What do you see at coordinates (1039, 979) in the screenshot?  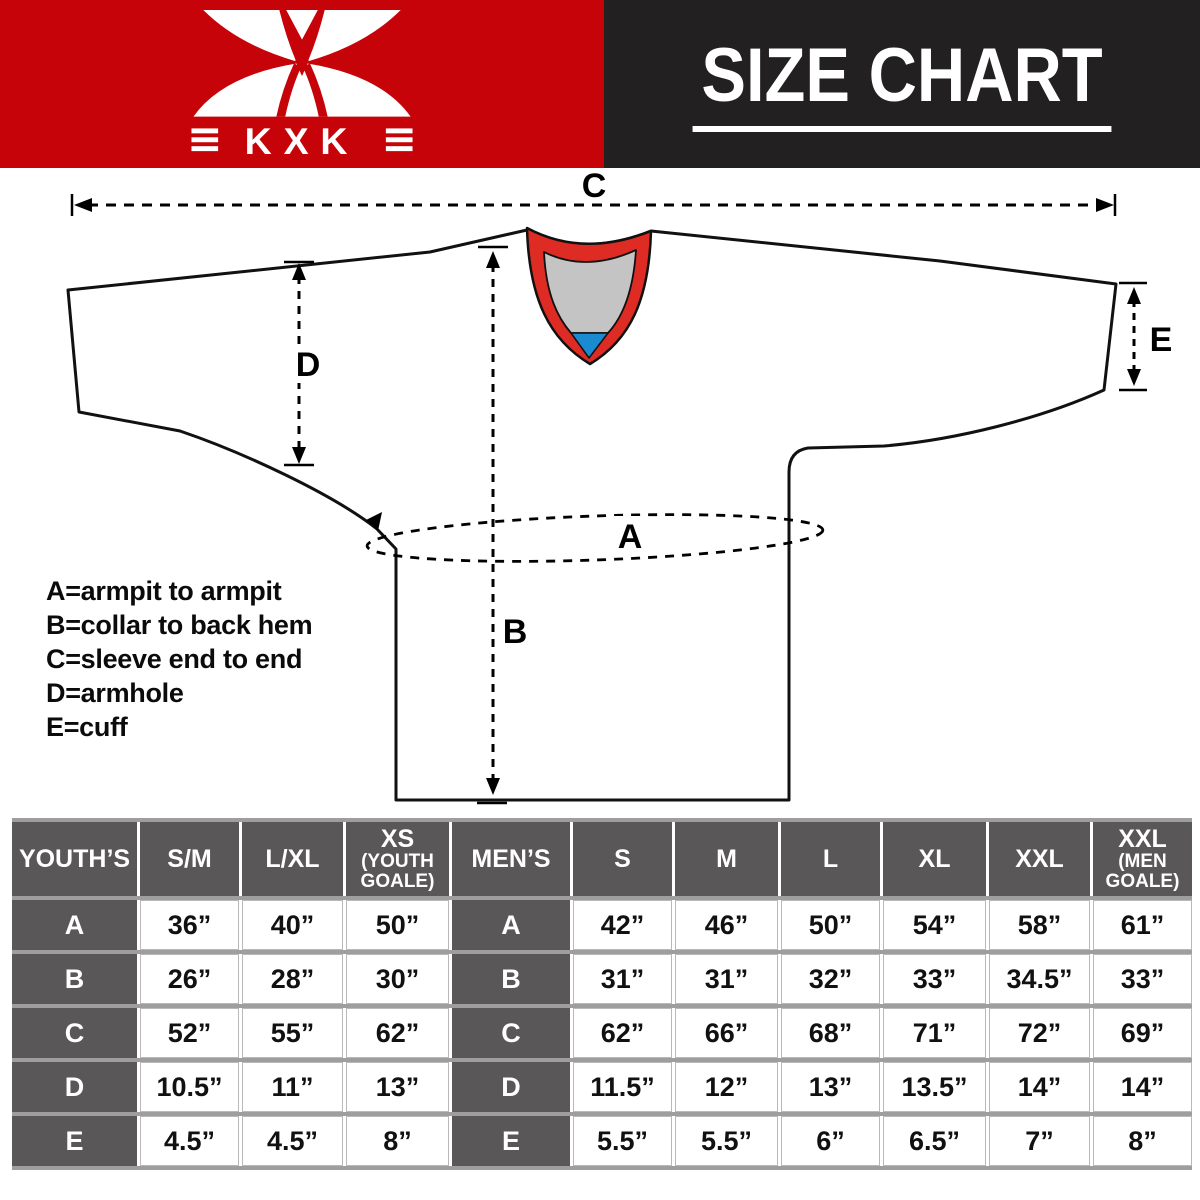 I see `table-cell: 34.5”` at bounding box center [1039, 979].